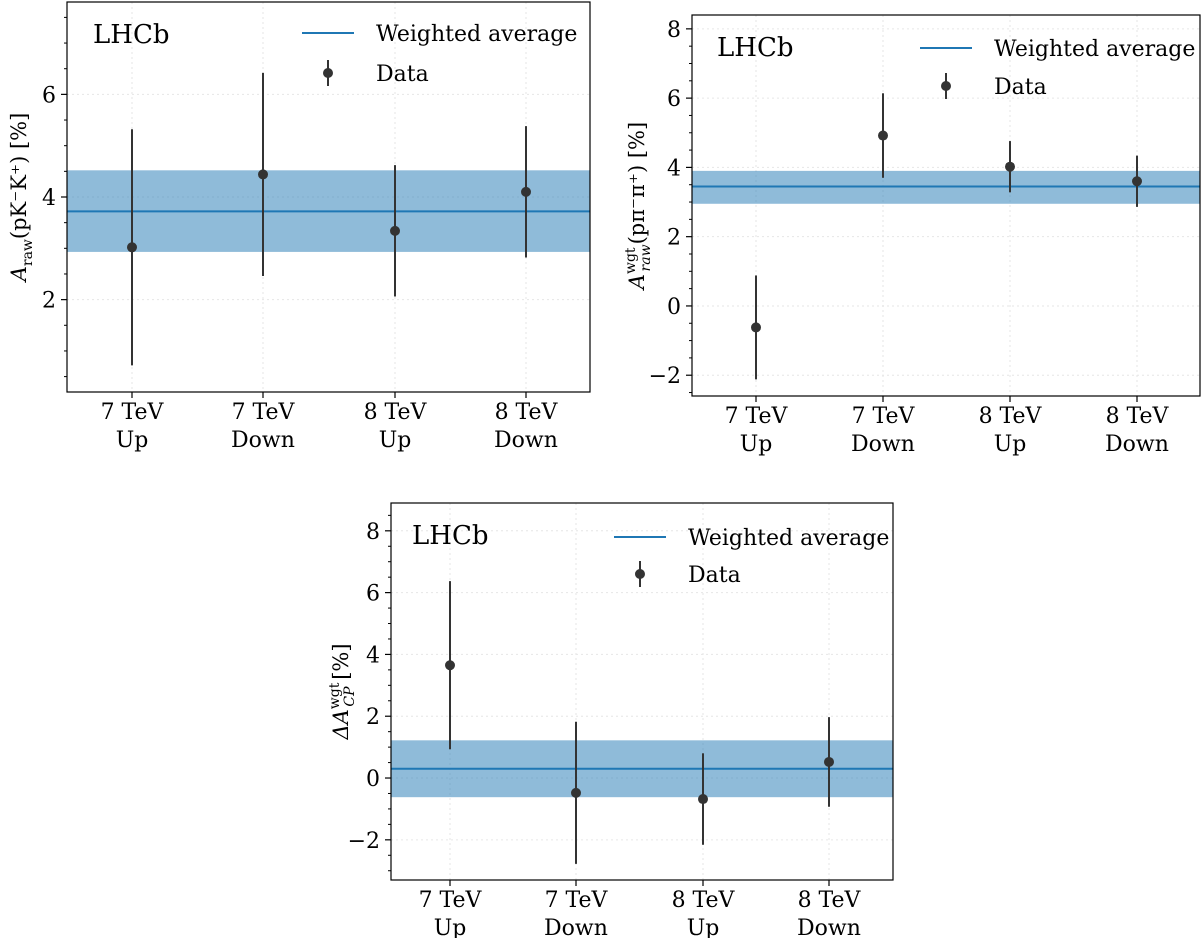 The height and width of the screenshot is (938, 1203). I want to click on y-axis-label: Araw(pK⁻K⁺) [%], so click(21, 198).